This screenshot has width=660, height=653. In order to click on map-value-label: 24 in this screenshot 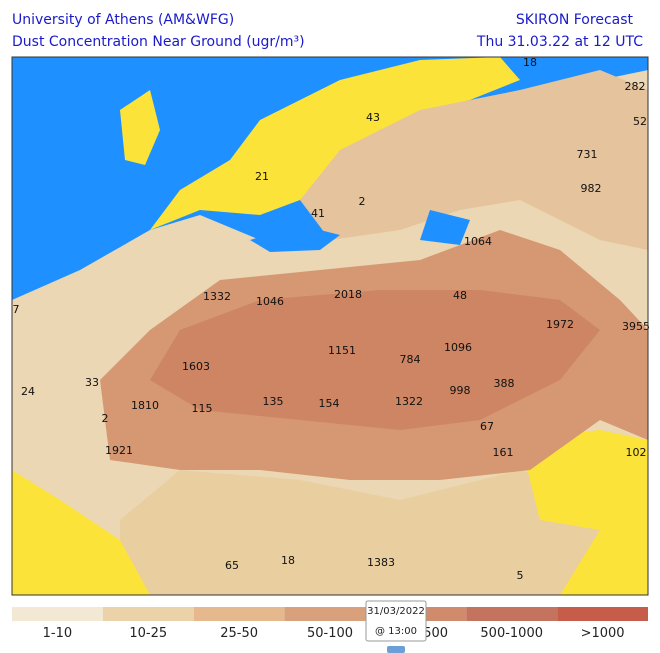, I will do `click(28, 391)`.